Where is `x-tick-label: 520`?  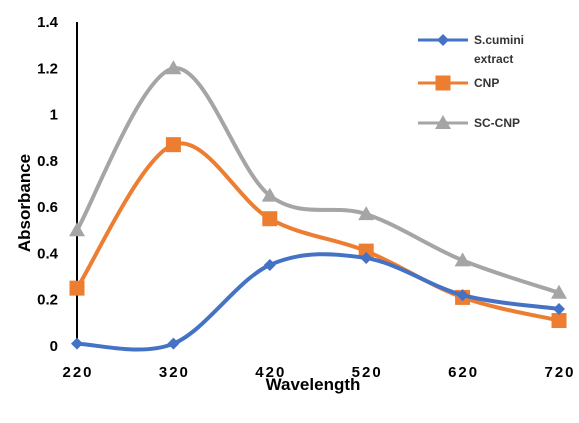
x-tick-label: 520 is located at coordinates (367, 372).